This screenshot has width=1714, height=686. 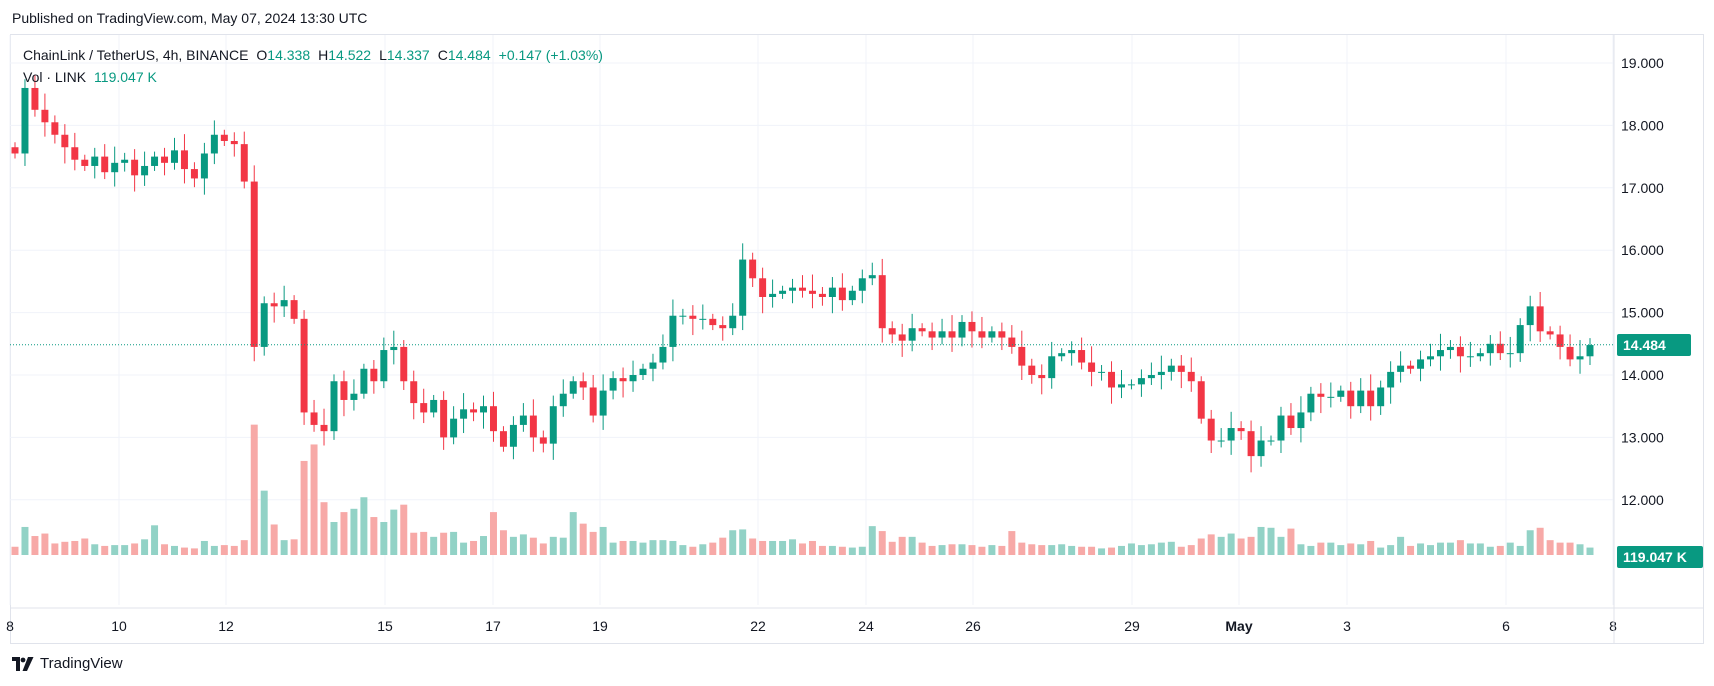 What do you see at coordinates (1642, 313) in the screenshot?
I see `y-tick-label: 15.000` at bounding box center [1642, 313].